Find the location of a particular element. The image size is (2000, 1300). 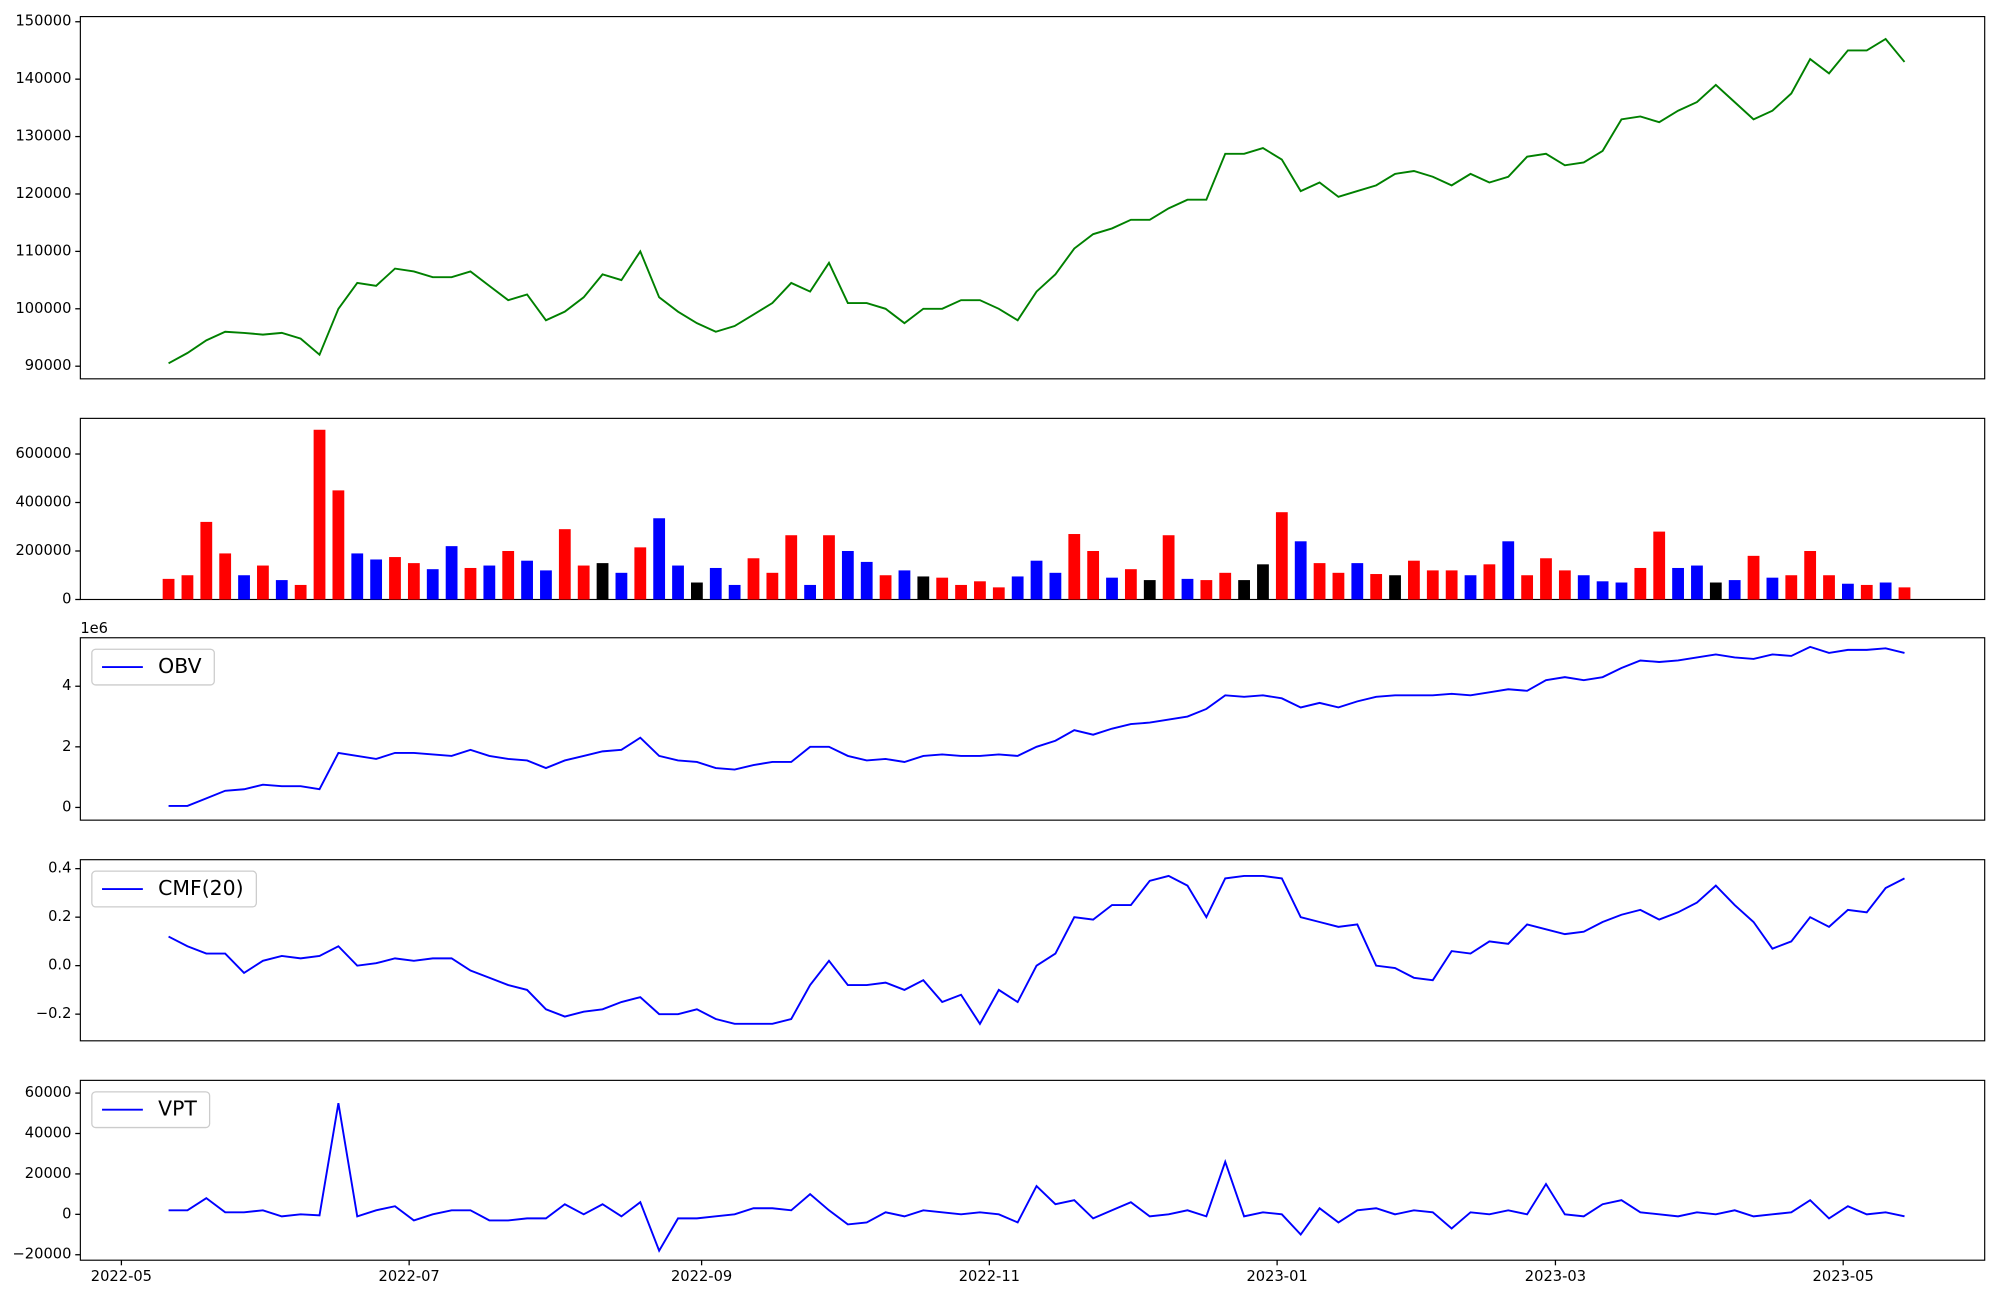

y-tick-label: 120000 is located at coordinates (43, 193).